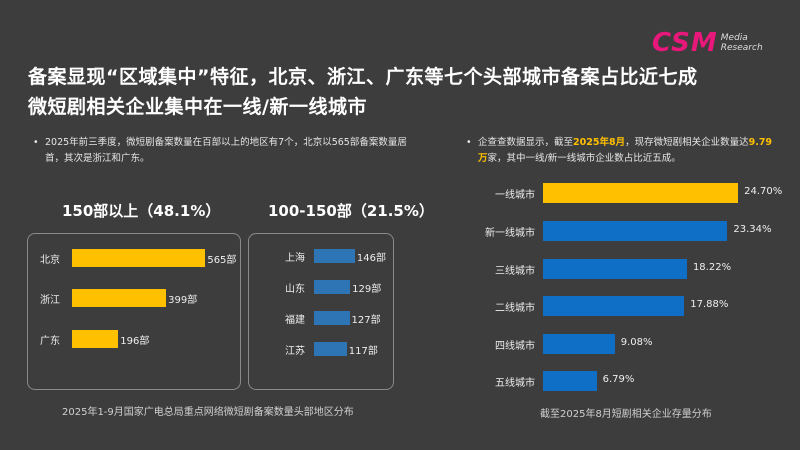 This screenshot has width=800, height=450. I want to click on bar-category-label: 福建, so click(295, 320).